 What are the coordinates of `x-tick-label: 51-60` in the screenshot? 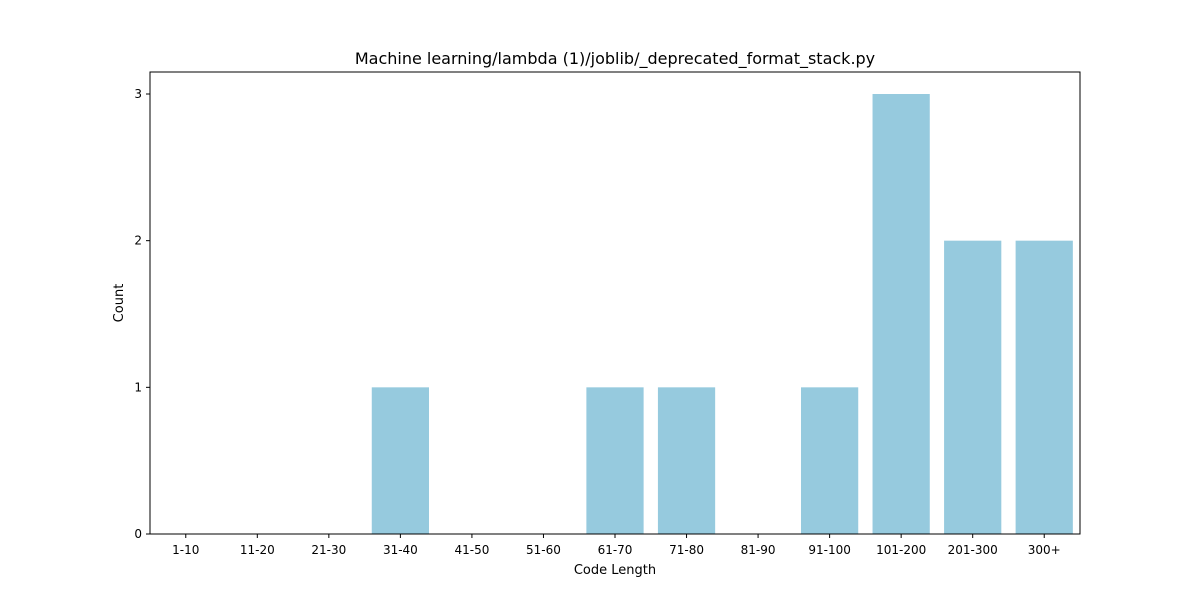 It's located at (543, 550).